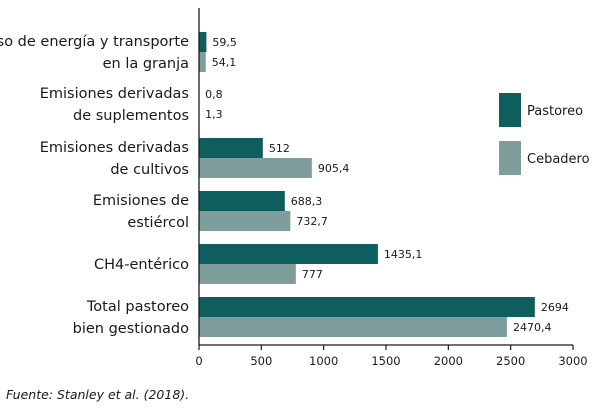  What do you see at coordinates (572, 361) in the screenshot?
I see `x-tick-label: 3000` at bounding box center [572, 361].